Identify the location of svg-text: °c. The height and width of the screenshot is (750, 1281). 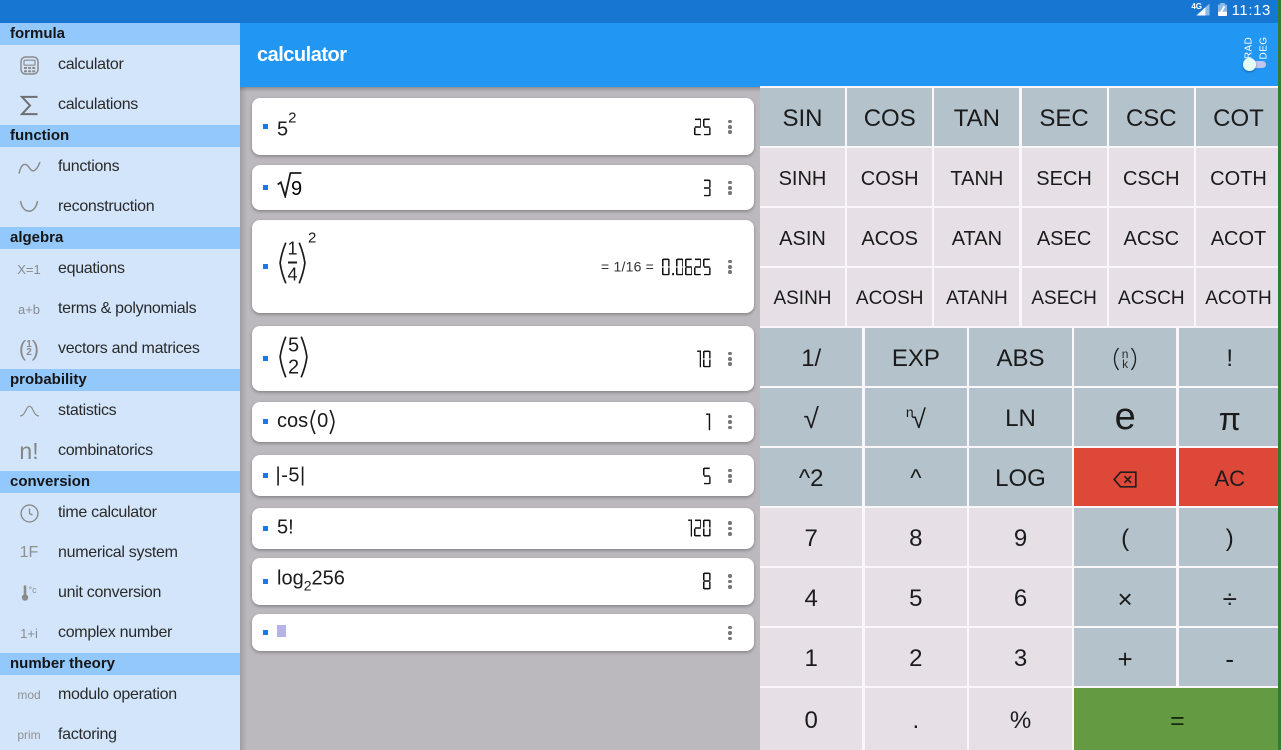
(32, 590).